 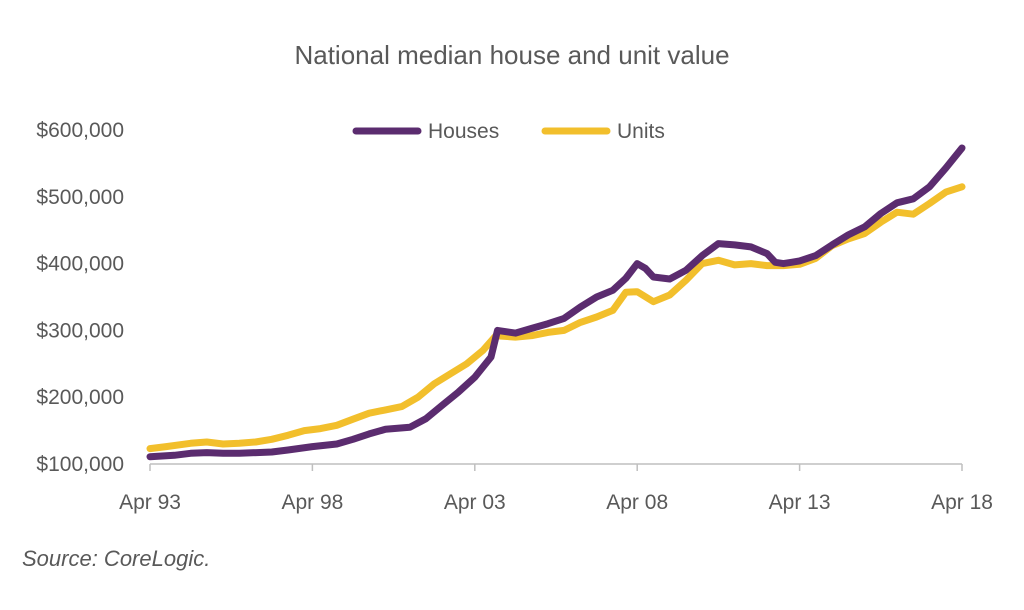 I want to click on source-note: Source: CoreLogic., so click(x=116, y=558).